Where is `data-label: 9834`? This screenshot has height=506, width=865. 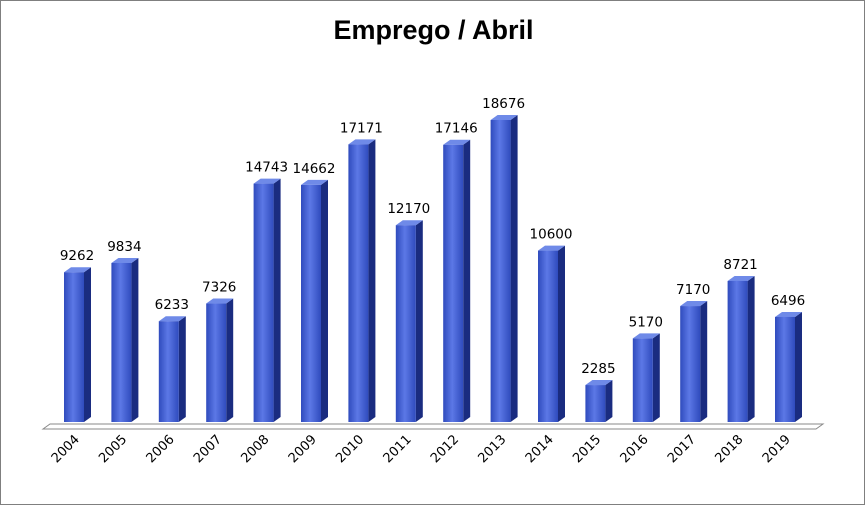
data-label: 9834 is located at coordinates (124, 247).